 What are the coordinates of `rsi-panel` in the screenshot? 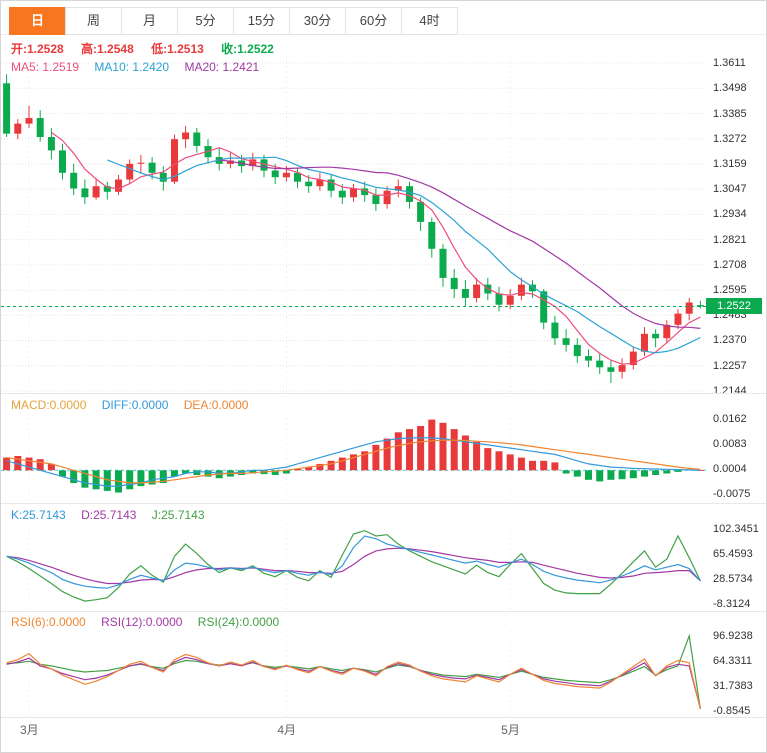 It's located at (353, 673).